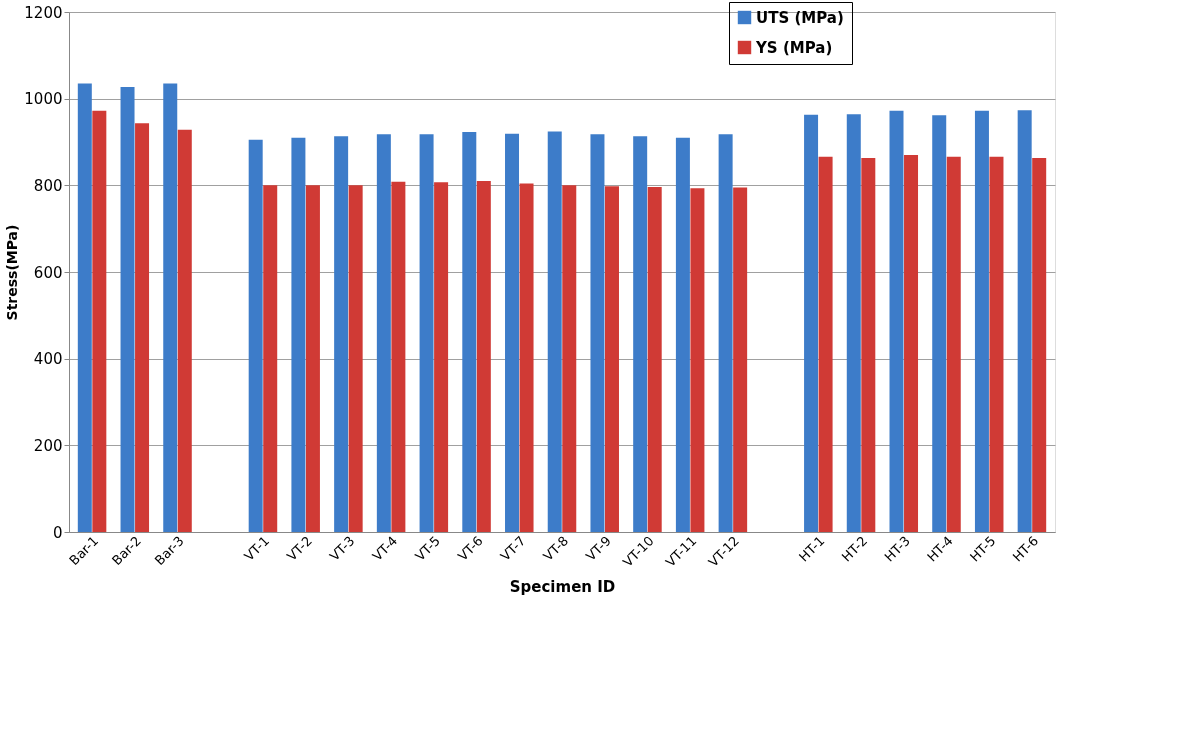 The image size is (1190, 747). I want to click on y-tick-label: 400, so click(48, 359).